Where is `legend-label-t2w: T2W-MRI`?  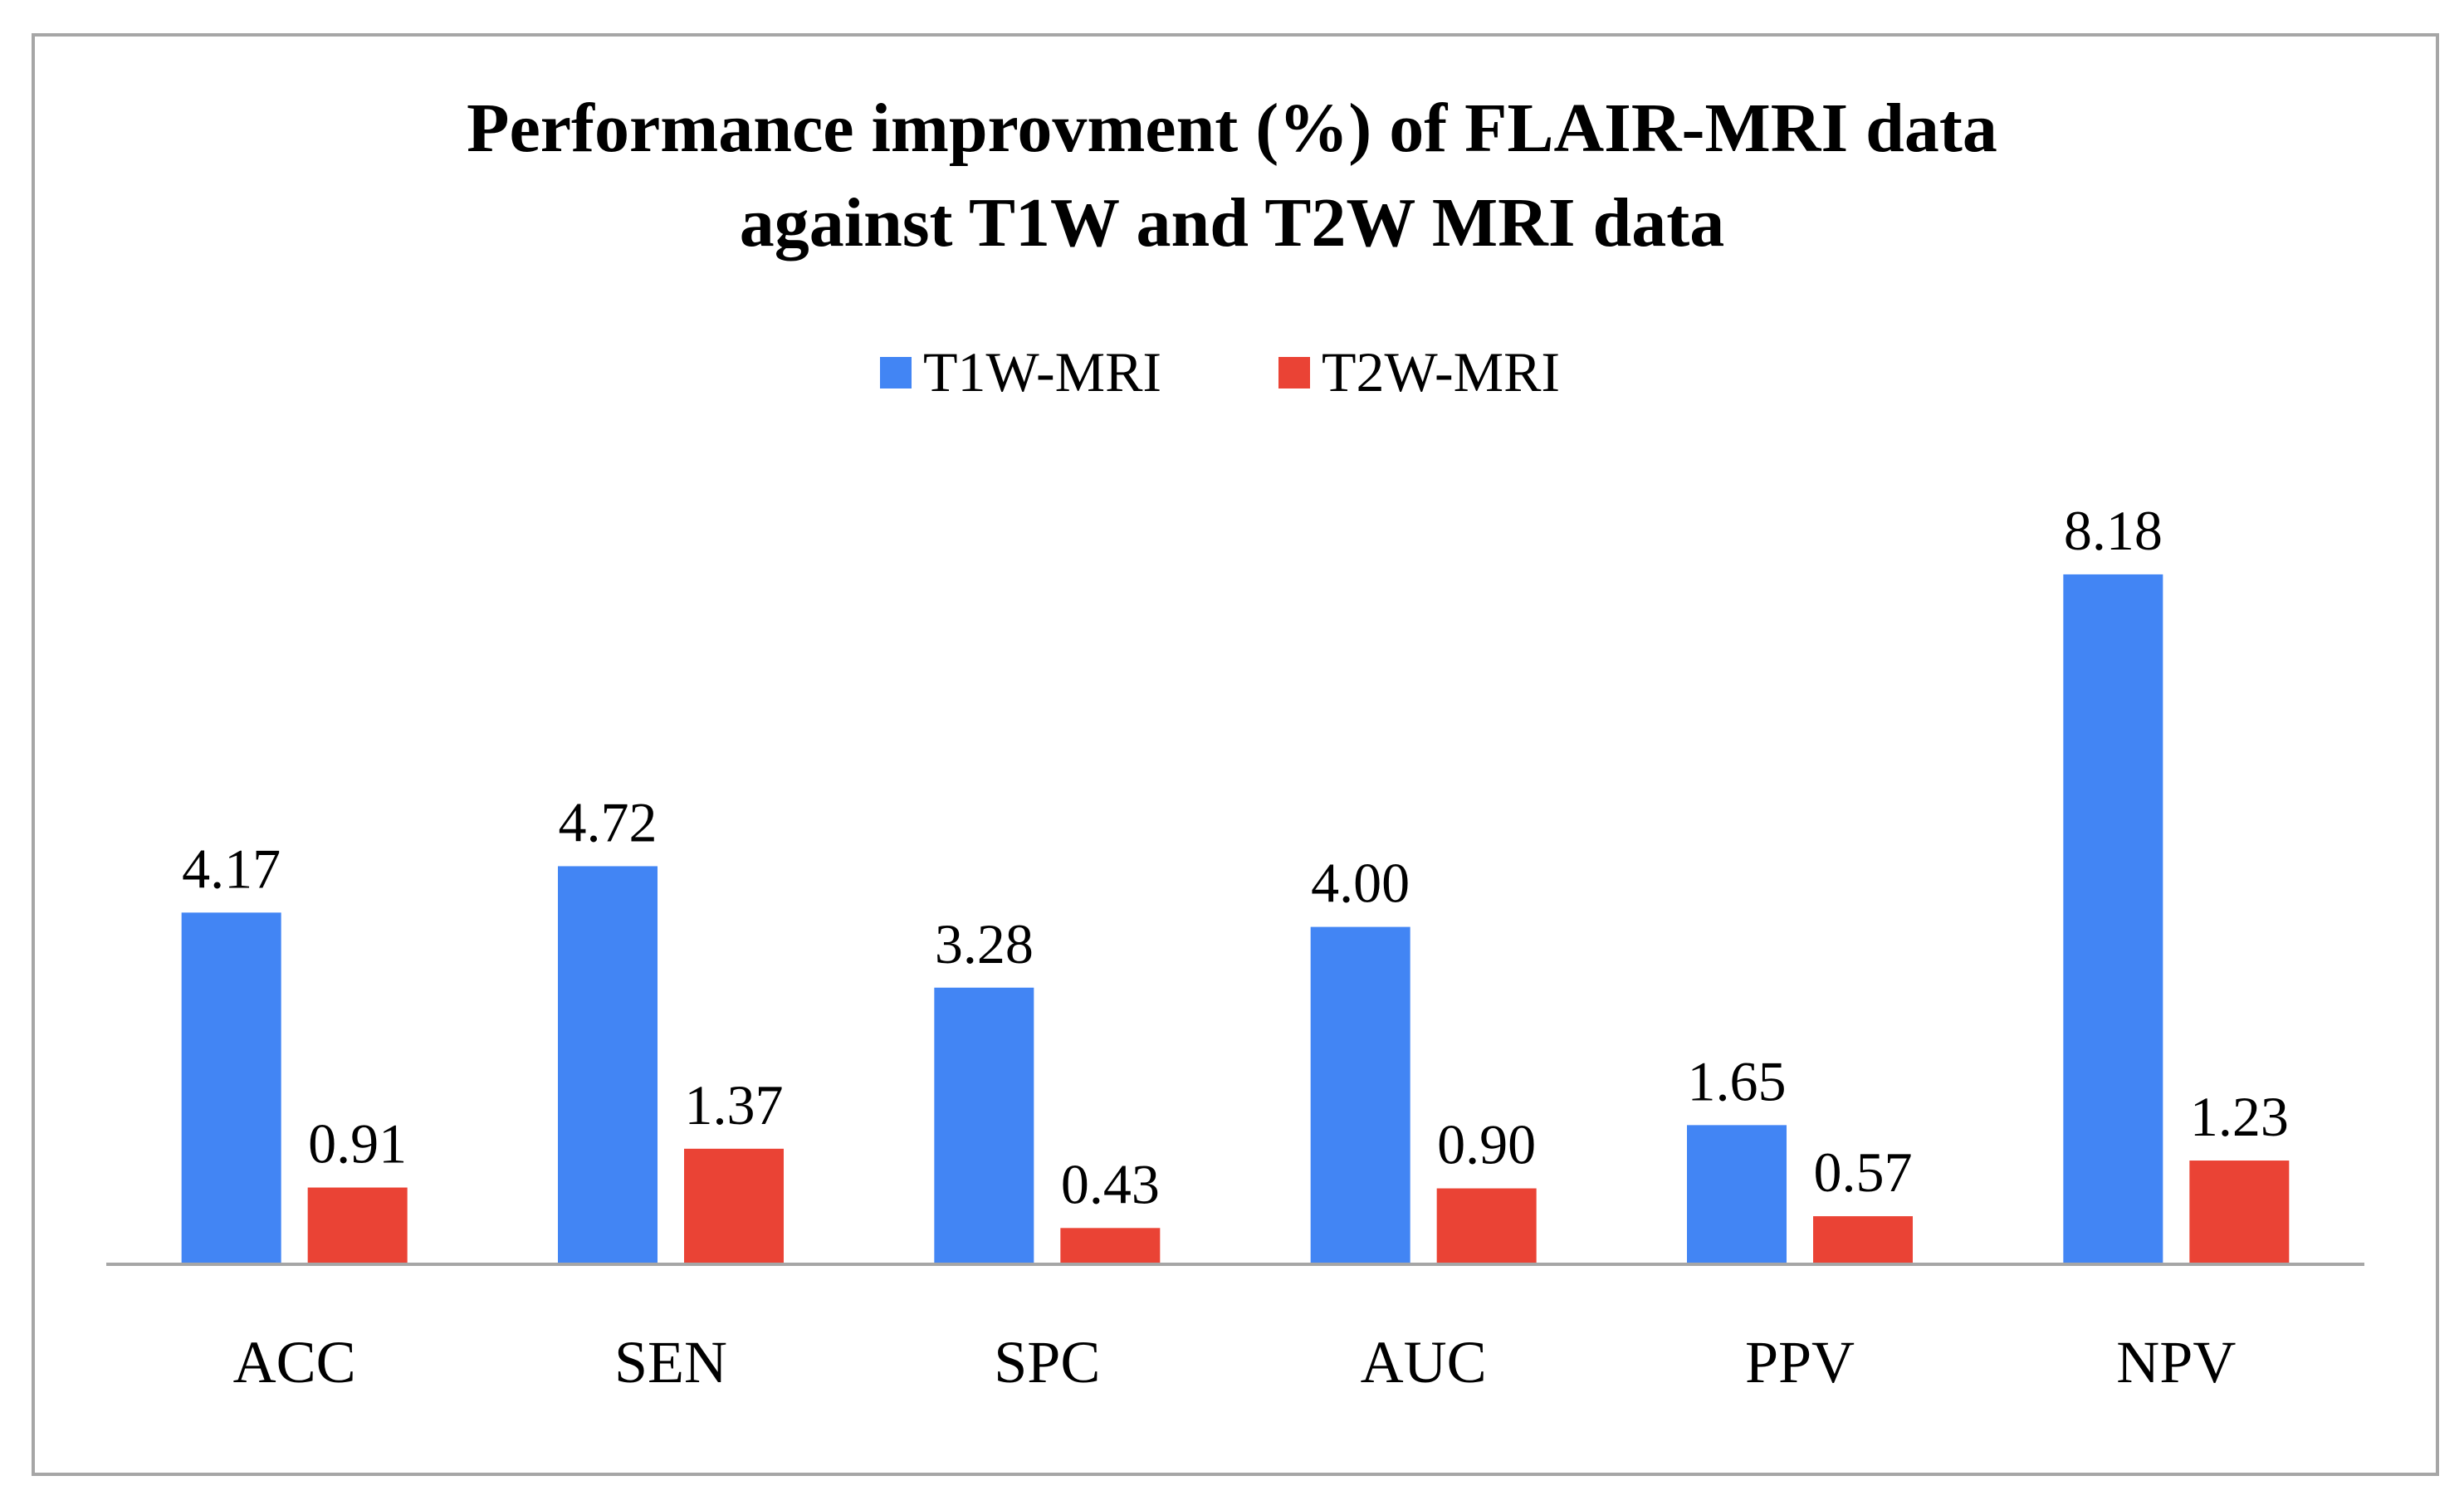
legend-label-t2w: T2W-MRI is located at coordinates (1441, 371).